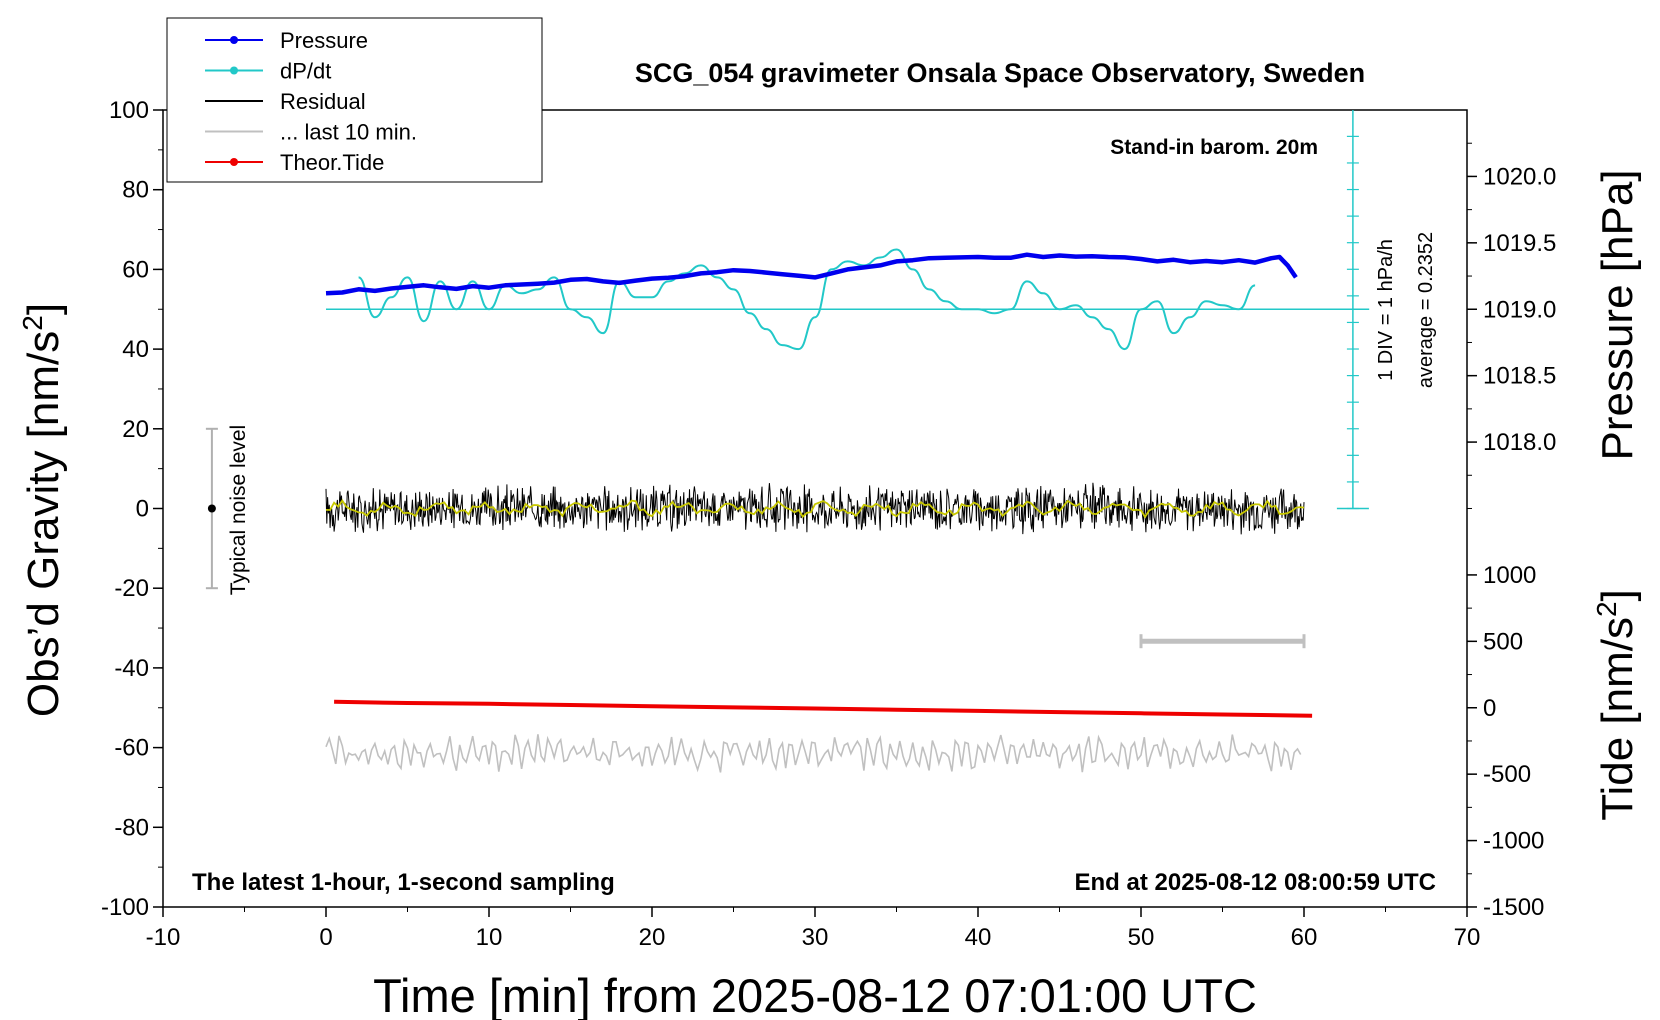 Image resolution: width=1660 pixels, height=1020 pixels. I want to click on y-axis-left-label: Obs’d Gravity [nm/s2], so click(42, 510).